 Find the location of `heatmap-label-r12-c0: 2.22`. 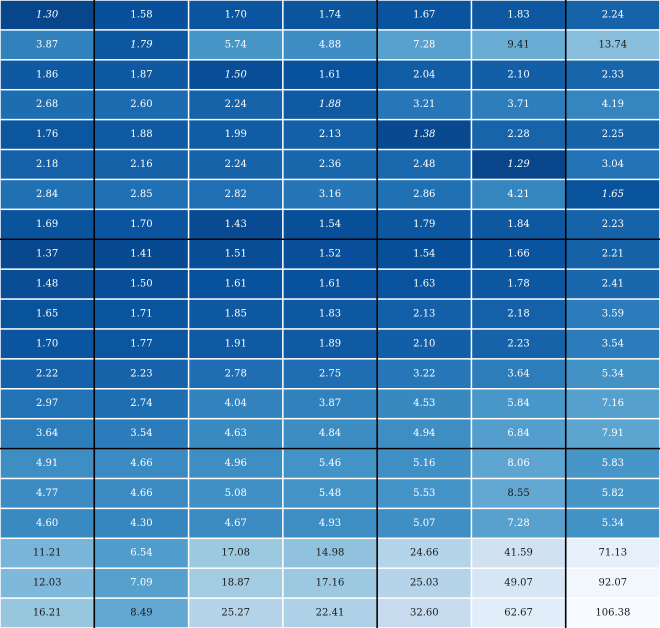

heatmap-label-r12-c0: 2.22 is located at coordinates (47, 373).